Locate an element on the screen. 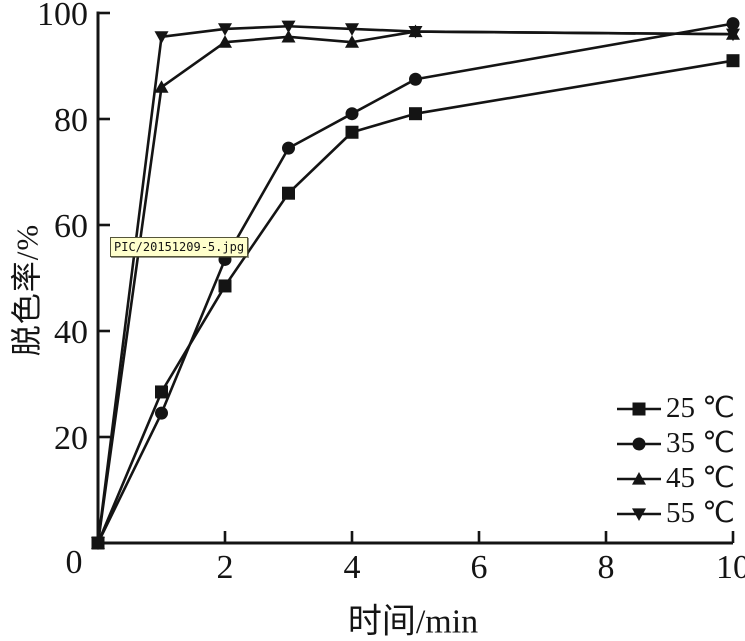  x-tick-label: 6 is located at coordinates (479, 567).